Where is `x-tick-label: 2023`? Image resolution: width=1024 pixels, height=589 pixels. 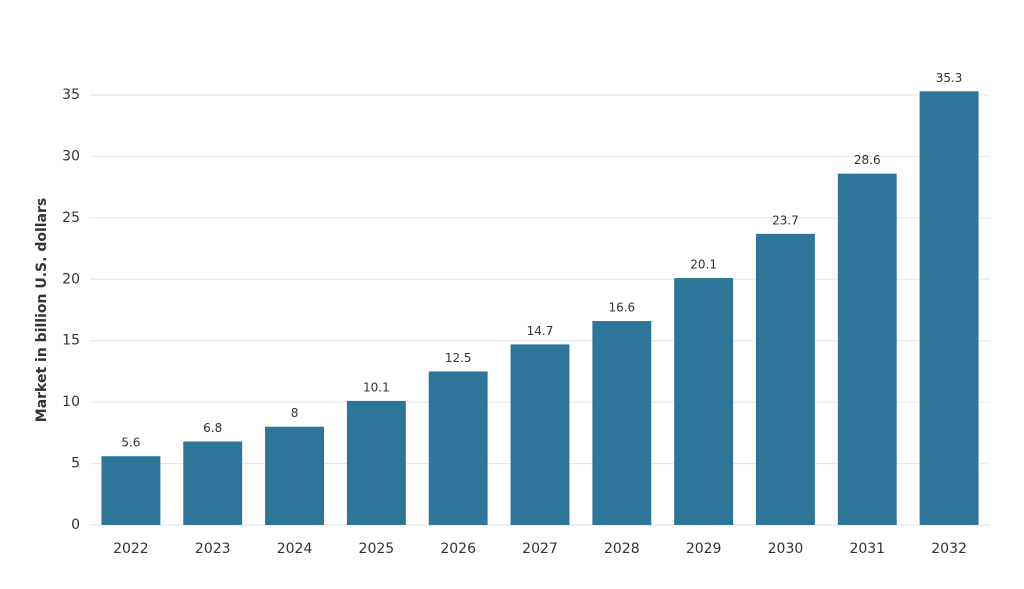
x-tick-label: 2023 is located at coordinates (213, 549).